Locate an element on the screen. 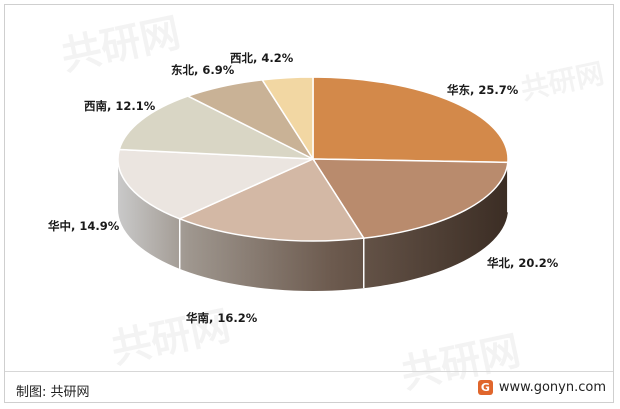  gonyn-logo-icon: G is located at coordinates (485, 387).